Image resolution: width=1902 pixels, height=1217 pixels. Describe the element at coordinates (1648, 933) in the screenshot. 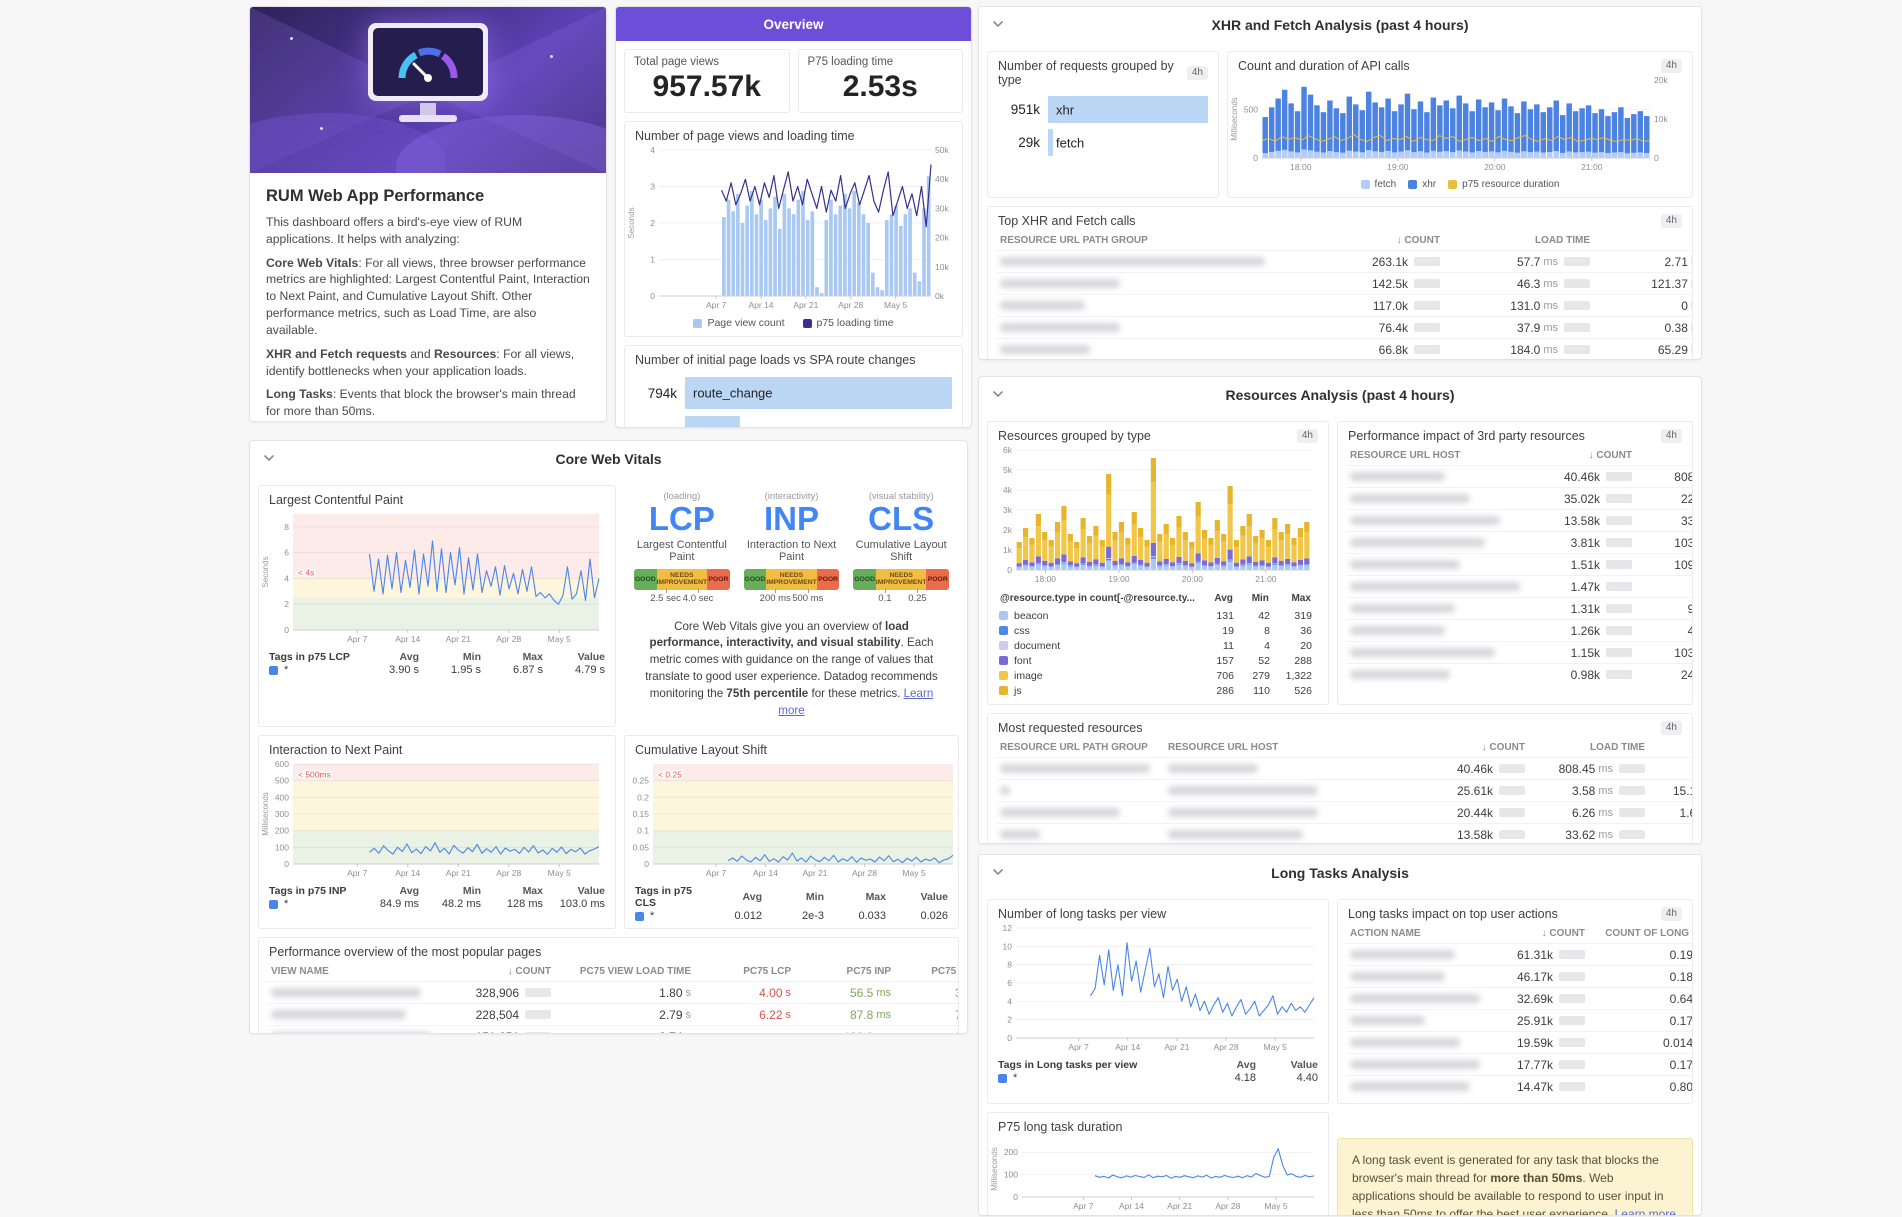

I see `table-header-cell: COUNT OF LONG TASKS` at that location.